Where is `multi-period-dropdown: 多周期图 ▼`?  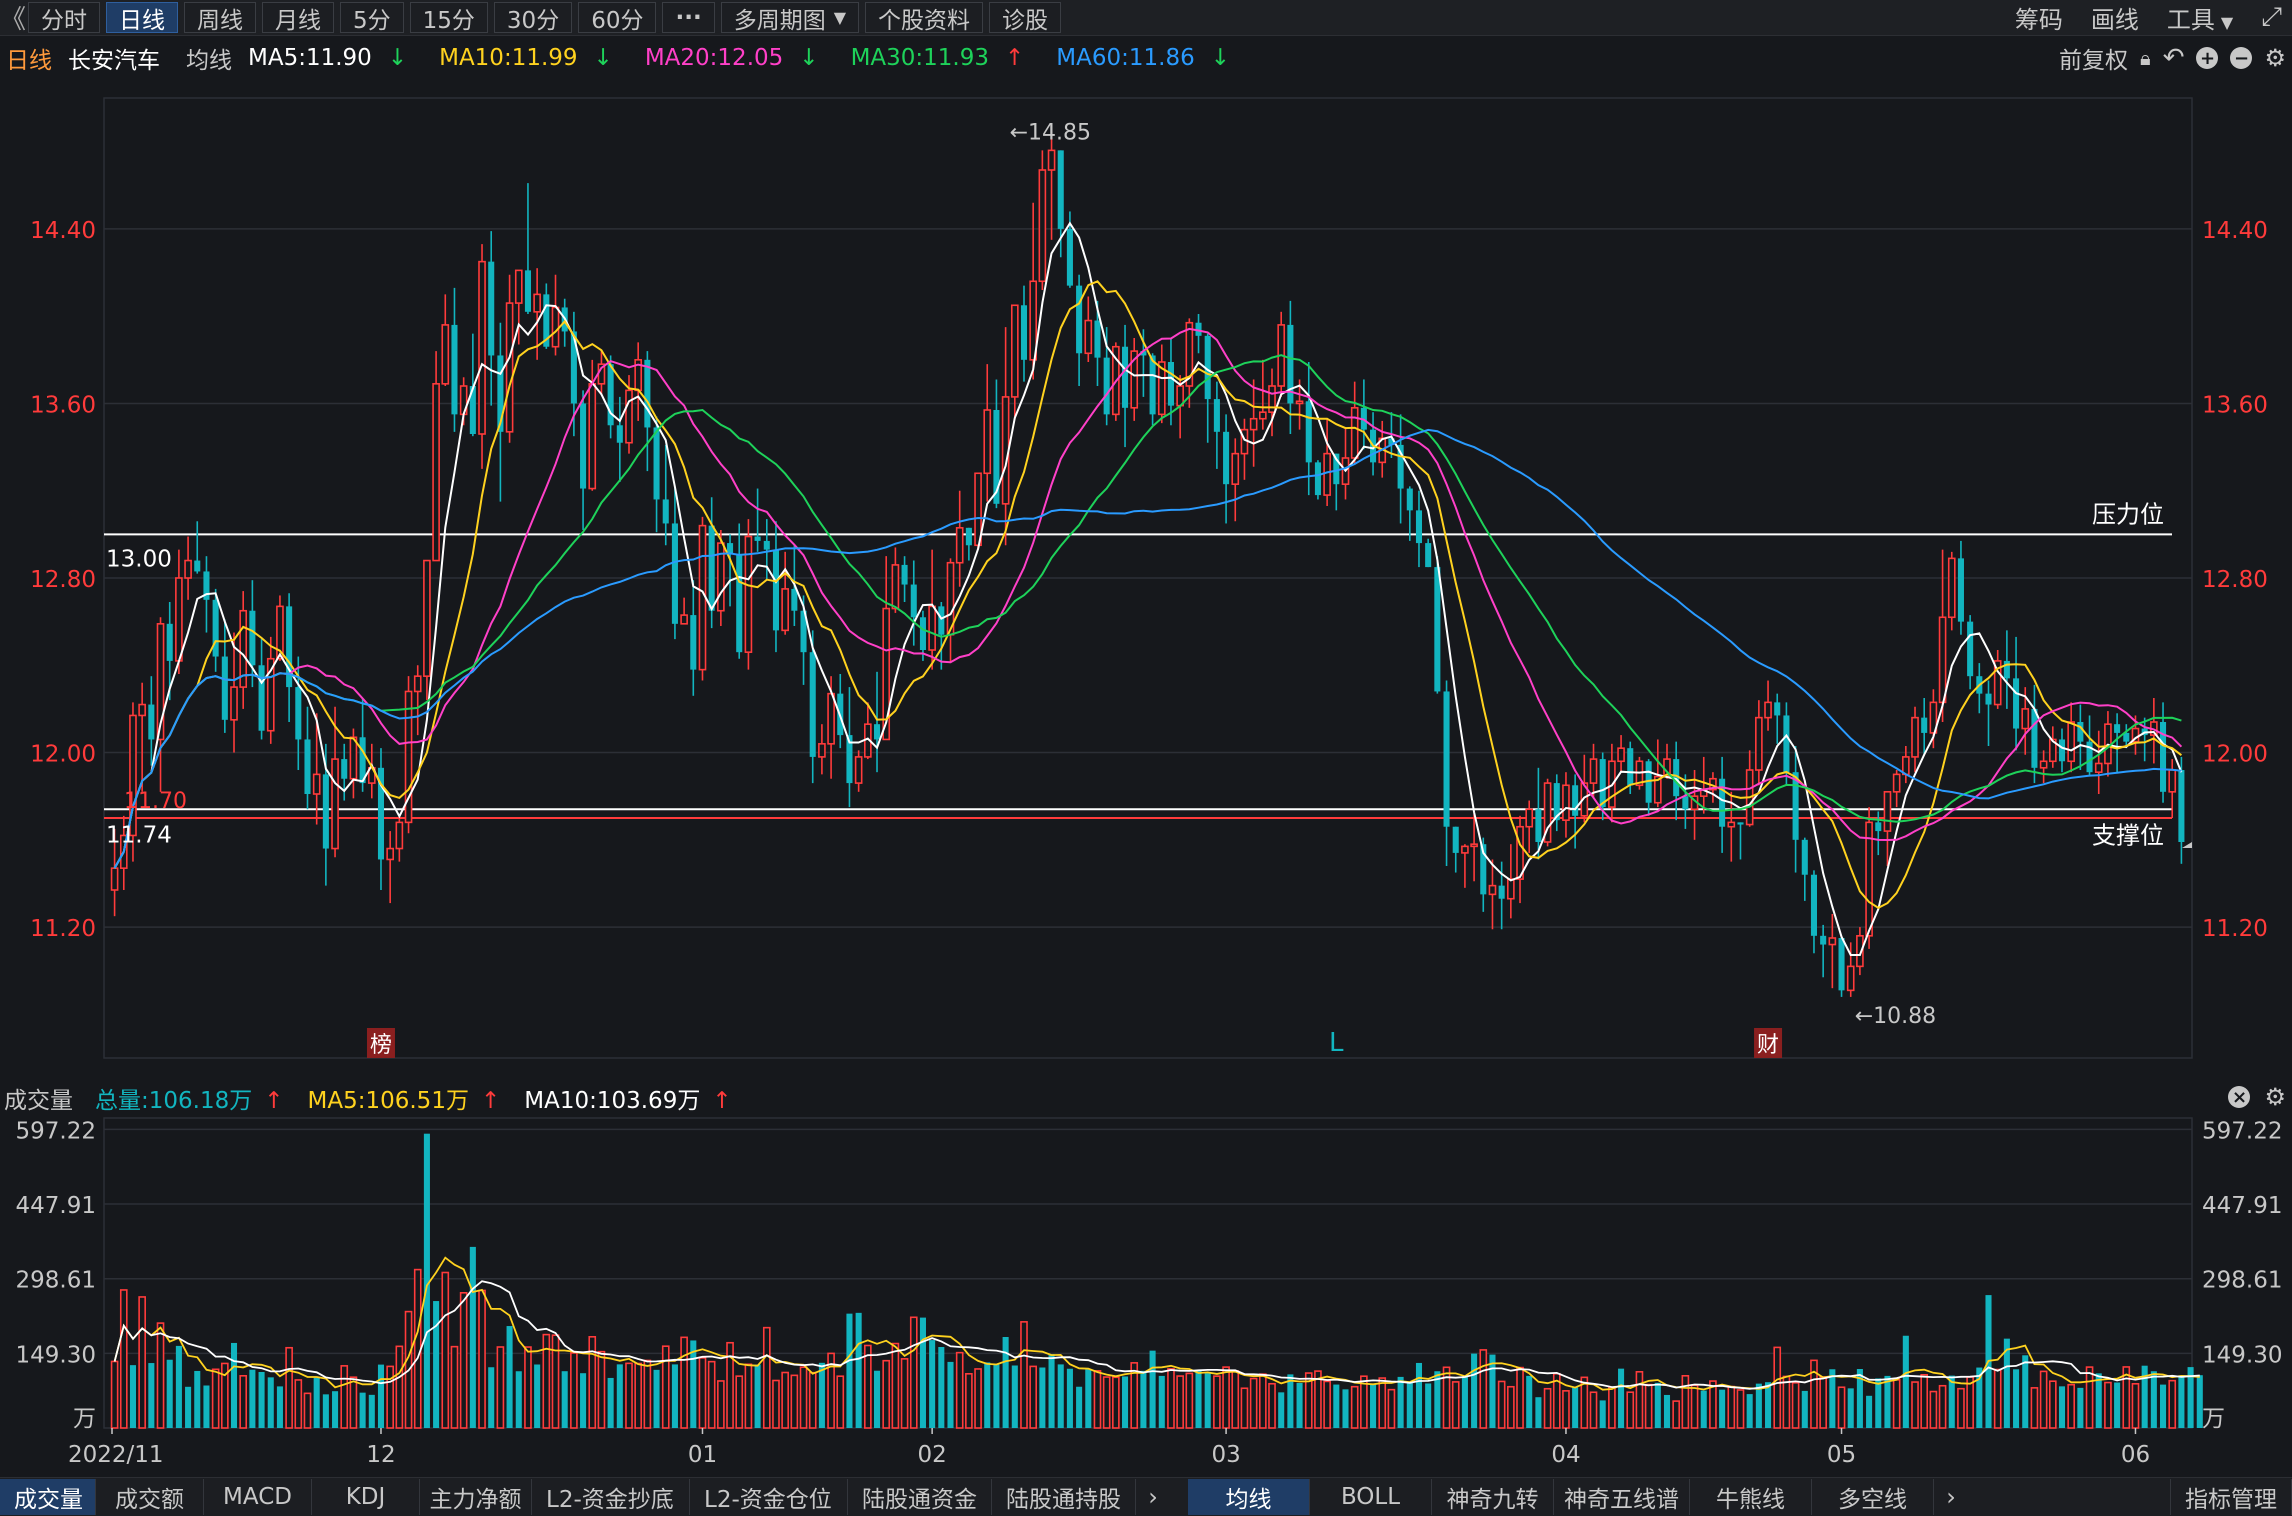 multi-period-dropdown: 多周期图 ▼ is located at coordinates (790, 18).